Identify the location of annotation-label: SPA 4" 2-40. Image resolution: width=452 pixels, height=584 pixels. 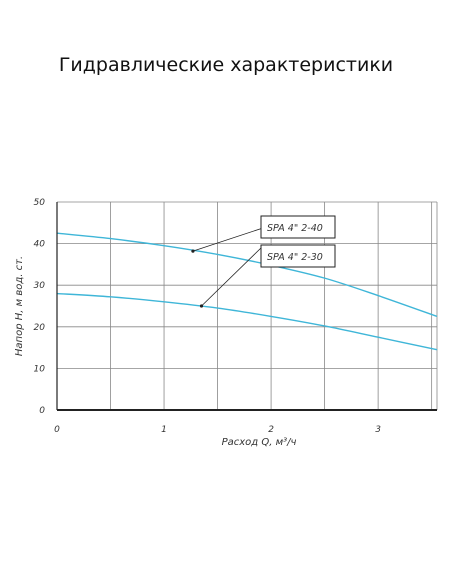
(295, 228).